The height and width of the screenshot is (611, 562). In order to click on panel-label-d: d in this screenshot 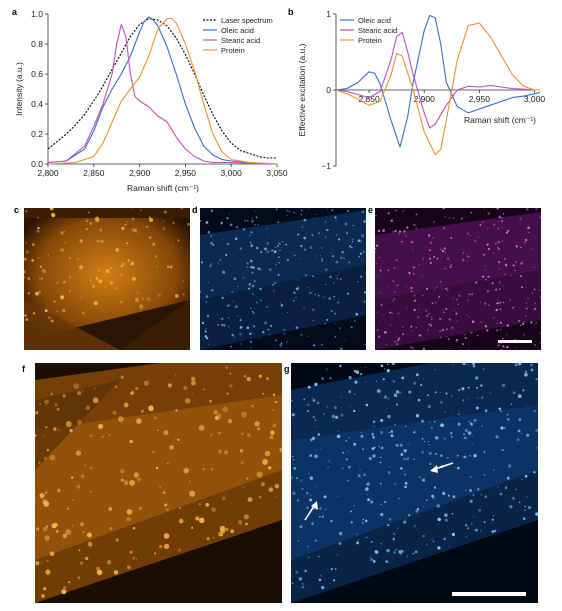, I will do `click(195, 210)`.